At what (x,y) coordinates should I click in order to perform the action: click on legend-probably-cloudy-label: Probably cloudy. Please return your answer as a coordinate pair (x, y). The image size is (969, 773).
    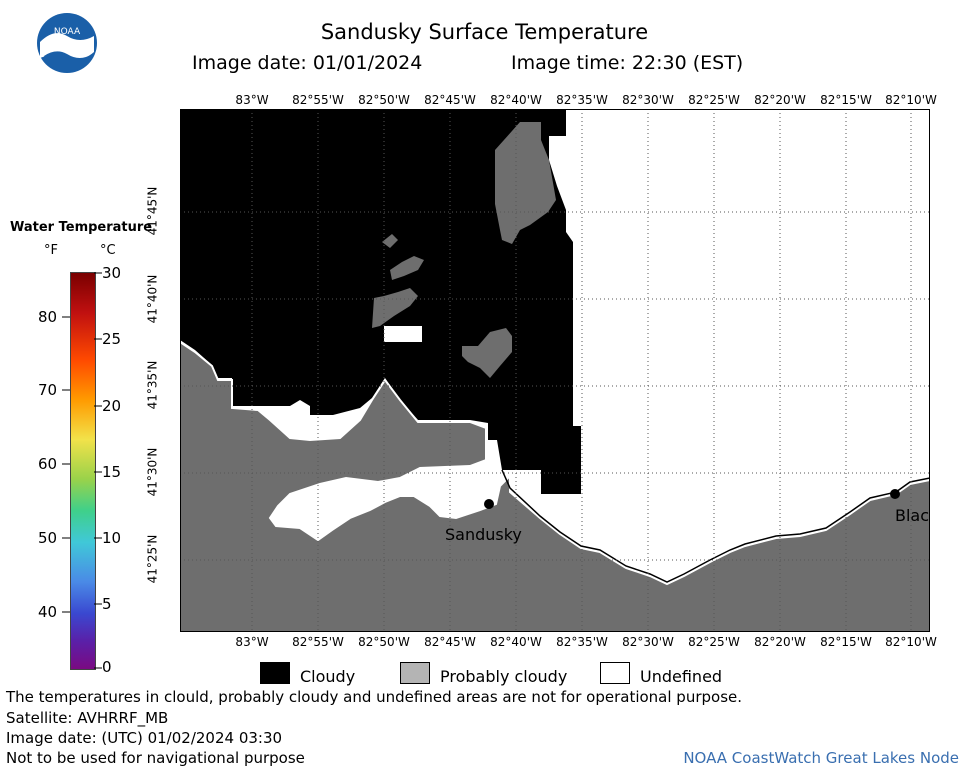
    Looking at the image, I should click on (504, 676).